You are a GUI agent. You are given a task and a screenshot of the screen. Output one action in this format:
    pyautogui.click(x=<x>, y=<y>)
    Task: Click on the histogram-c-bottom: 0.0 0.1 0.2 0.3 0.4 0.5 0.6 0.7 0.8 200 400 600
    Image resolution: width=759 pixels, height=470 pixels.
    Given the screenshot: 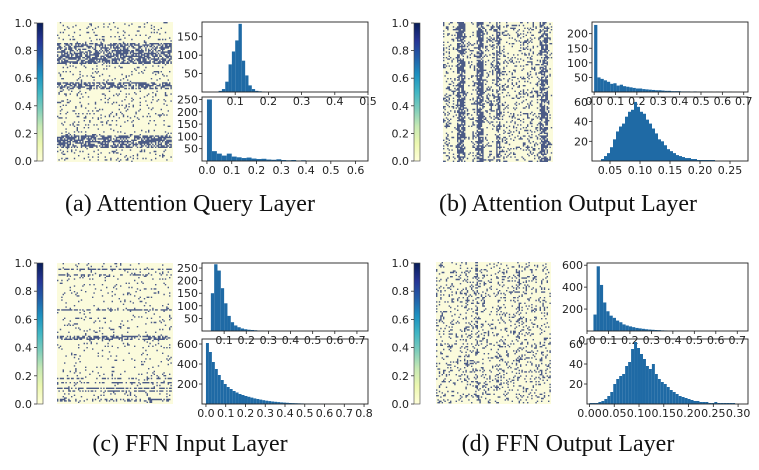 What is the action you would take?
    pyautogui.click(x=275, y=379)
    